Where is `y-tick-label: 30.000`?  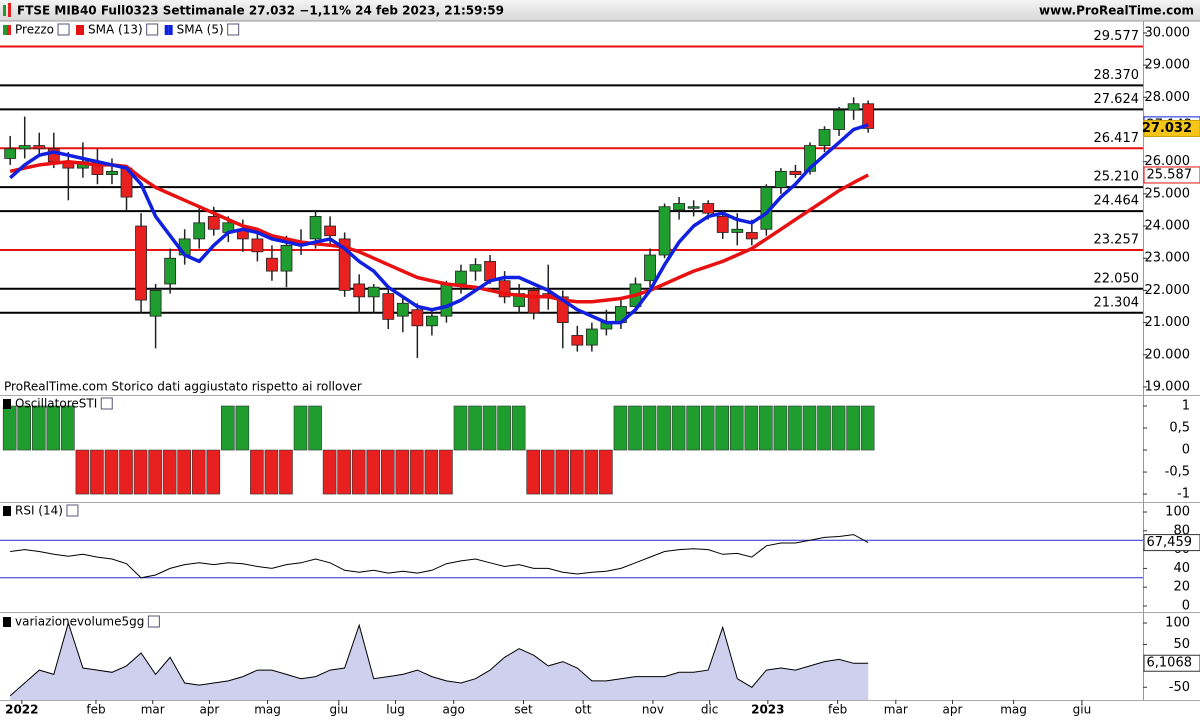
y-tick-label: 30.000 is located at coordinates (1168, 32).